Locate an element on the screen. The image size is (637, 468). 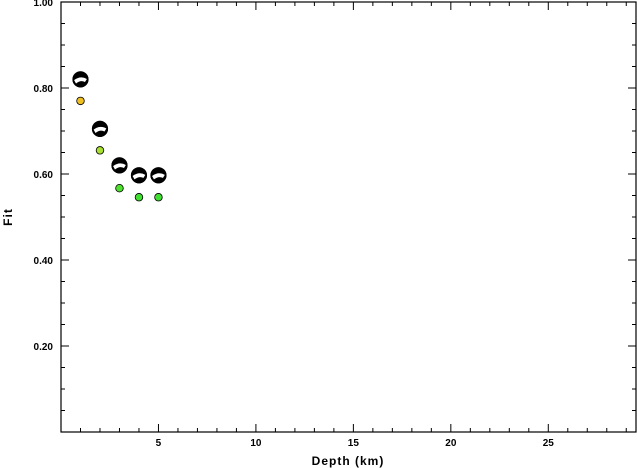
y-tick-label: 0.80 is located at coordinates (44, 89).